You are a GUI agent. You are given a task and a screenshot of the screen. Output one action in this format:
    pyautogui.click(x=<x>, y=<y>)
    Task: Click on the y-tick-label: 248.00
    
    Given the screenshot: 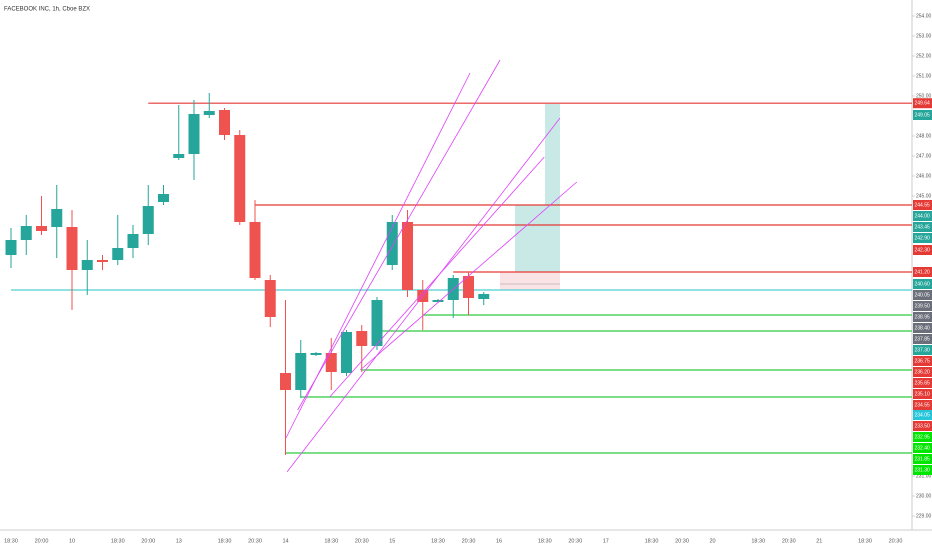 What is the action you would take?
    pyautogui.click(x=924, y=136)
    